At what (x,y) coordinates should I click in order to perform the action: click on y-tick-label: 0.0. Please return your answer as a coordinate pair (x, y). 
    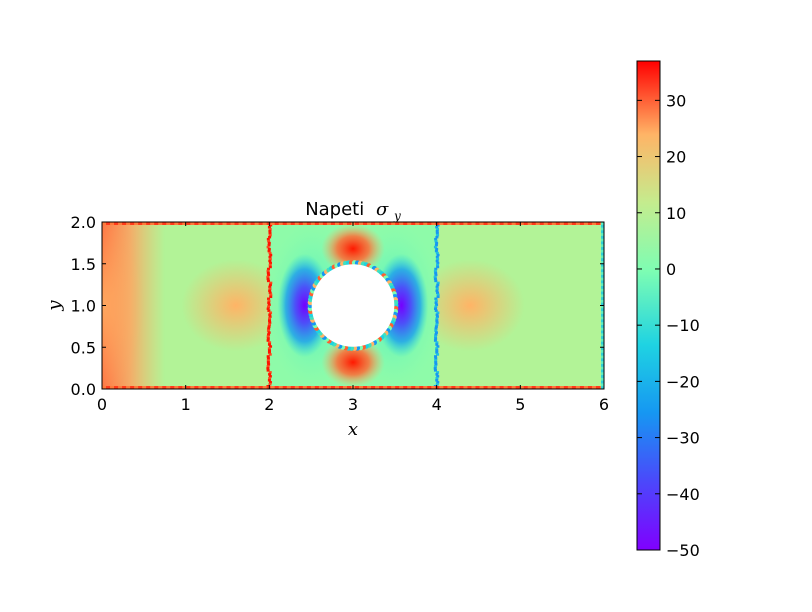
    Looking at the image, I should click on (83, 389).